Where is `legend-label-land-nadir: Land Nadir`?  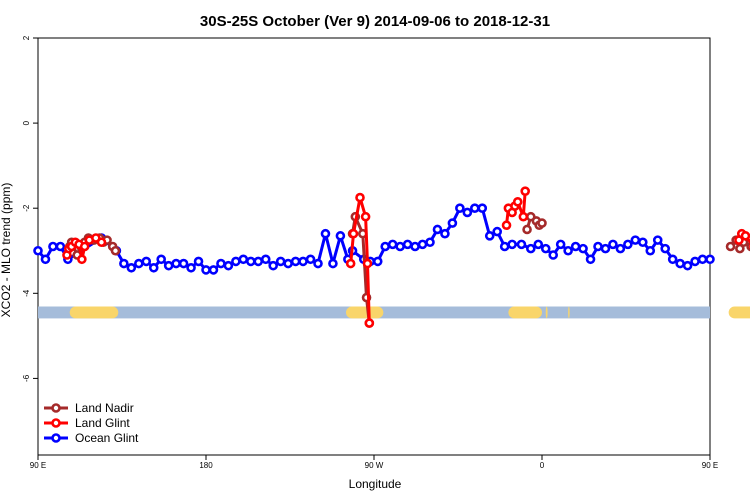 legend-label-land-nadir: Land Nadir is located at coordinates (104, 408).